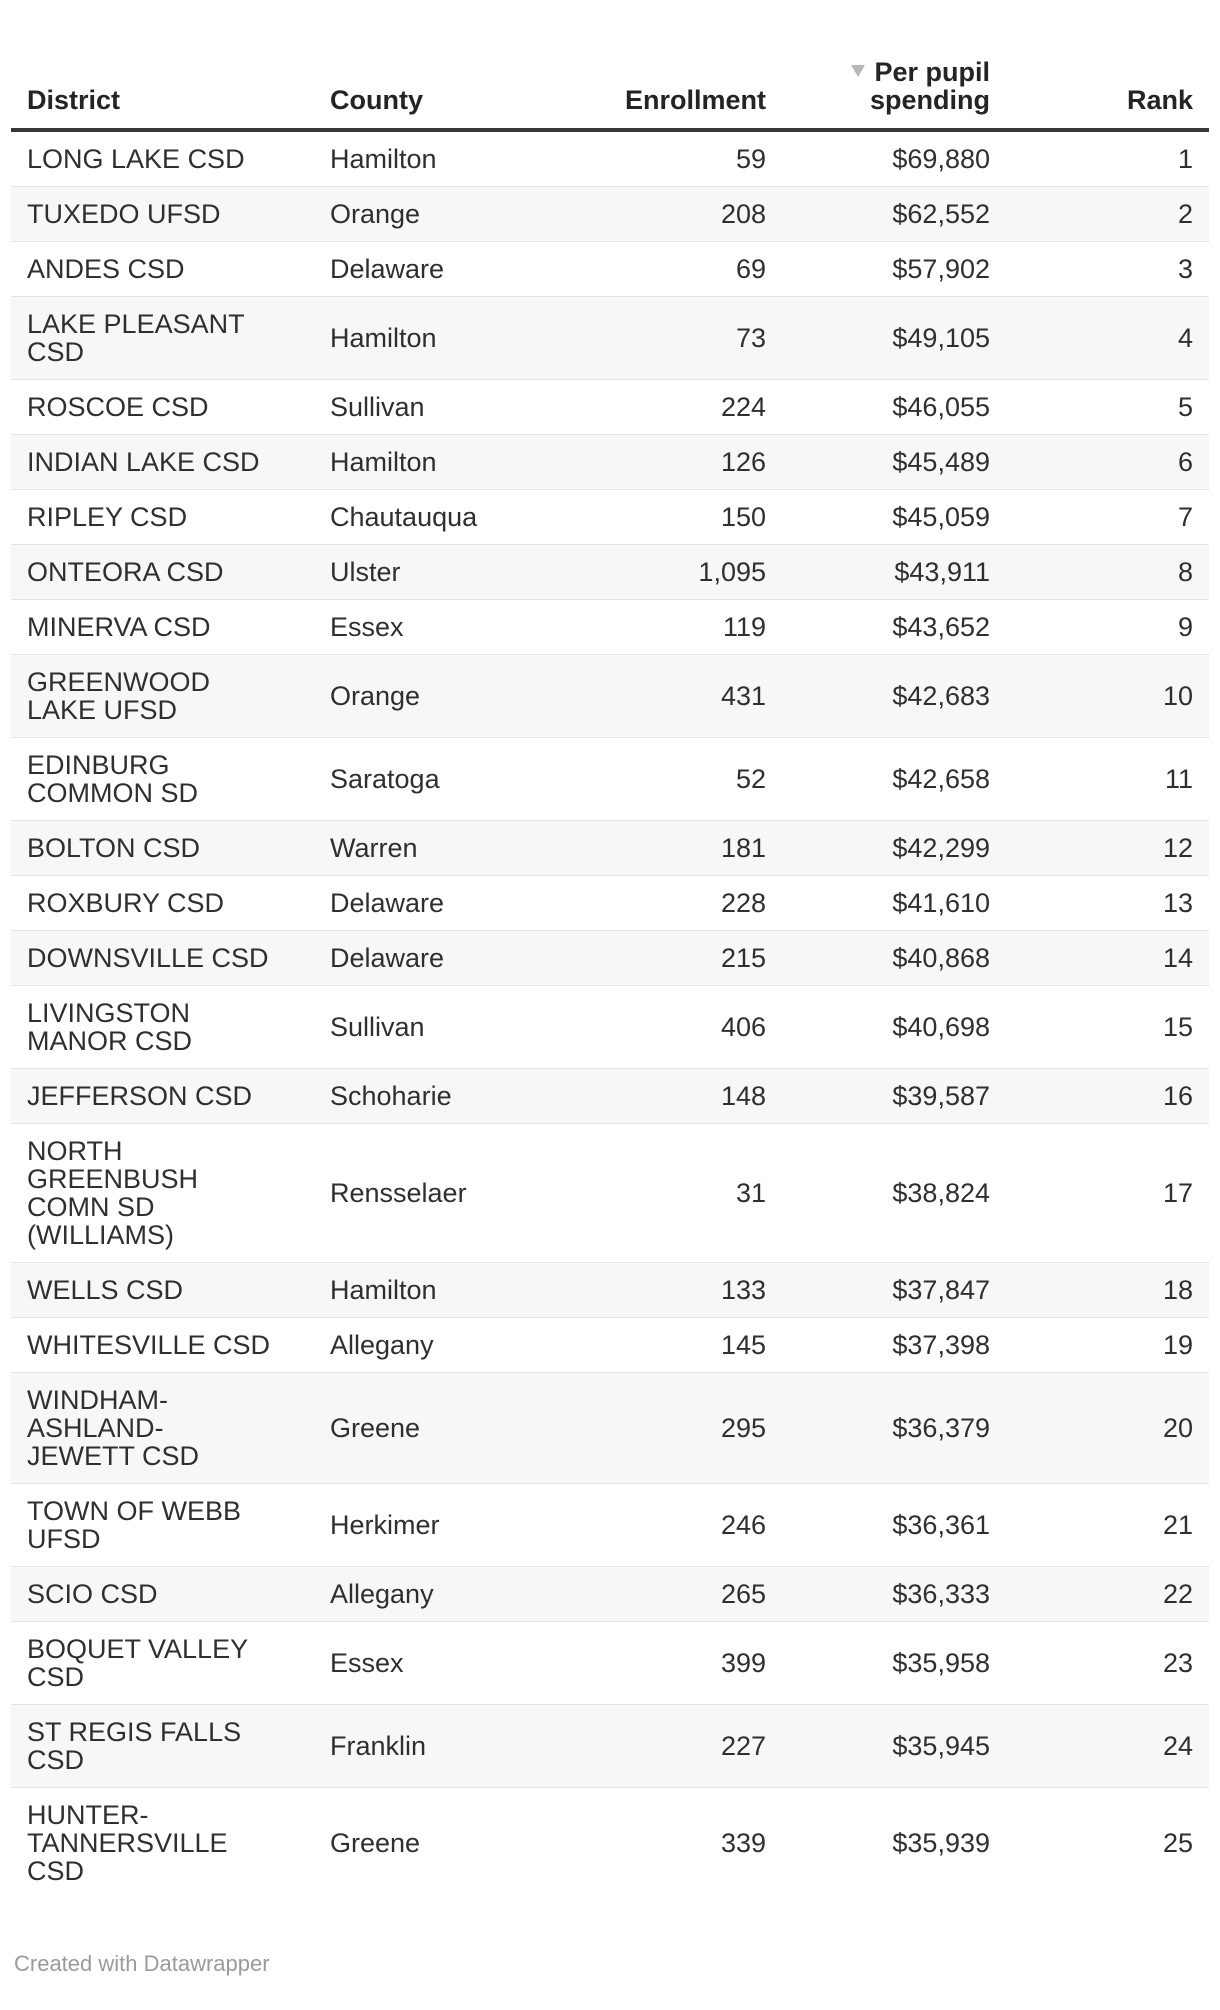  What do you see at coordinates (610, 779) in the screenshot?
I see `table-row: EDINBURG COMMON SD Saratoga 52 $42,658 11` at bounding box center [610, 779].